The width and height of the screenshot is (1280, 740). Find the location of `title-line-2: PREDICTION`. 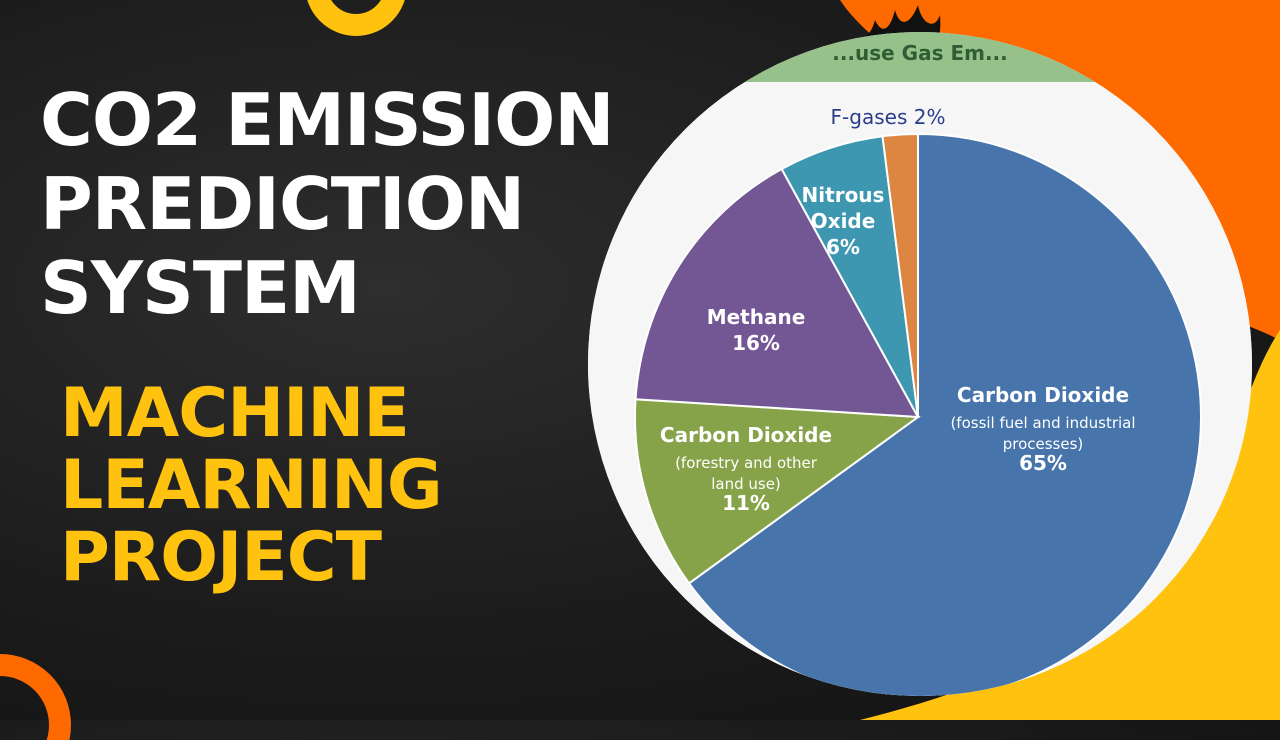

title-line-2: PREDICTION is located at coordinates (282, 204).